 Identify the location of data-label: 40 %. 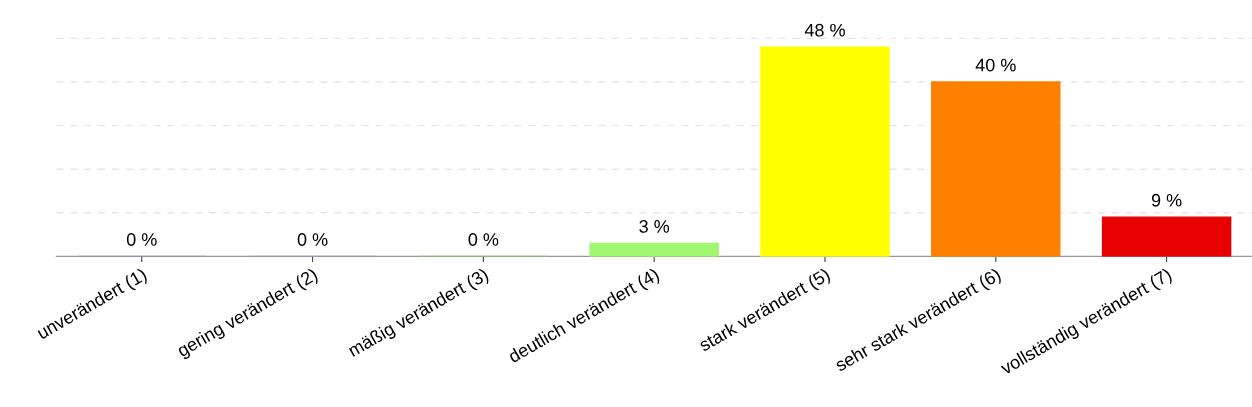
(995, 65).